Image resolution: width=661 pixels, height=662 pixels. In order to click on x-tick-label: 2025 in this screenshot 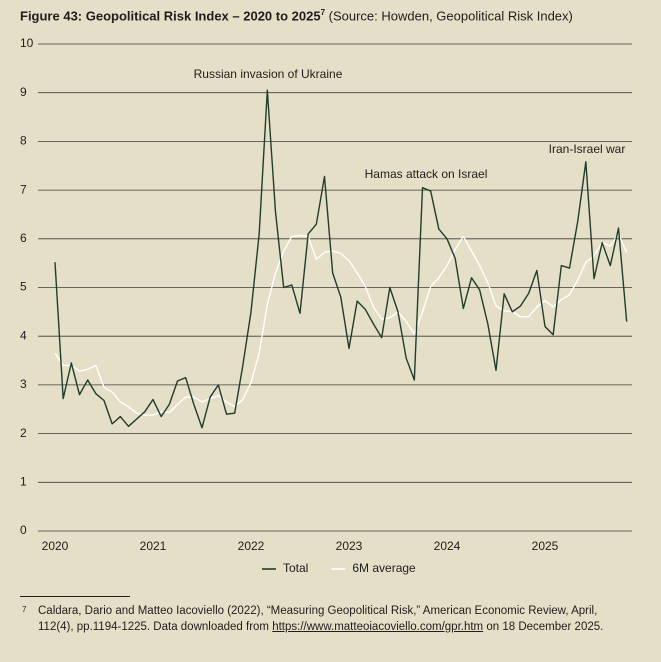, I will do `click(545, 546)`.